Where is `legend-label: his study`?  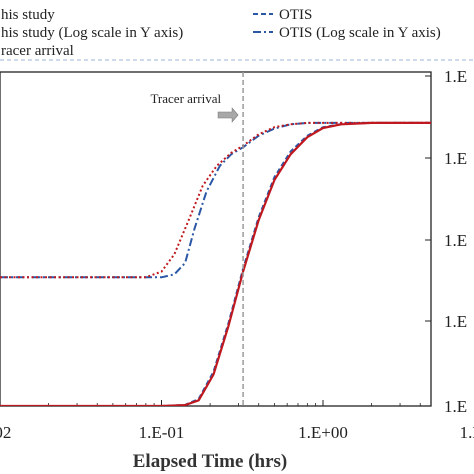 legend-label: his study is located at coordinates (28, 15).